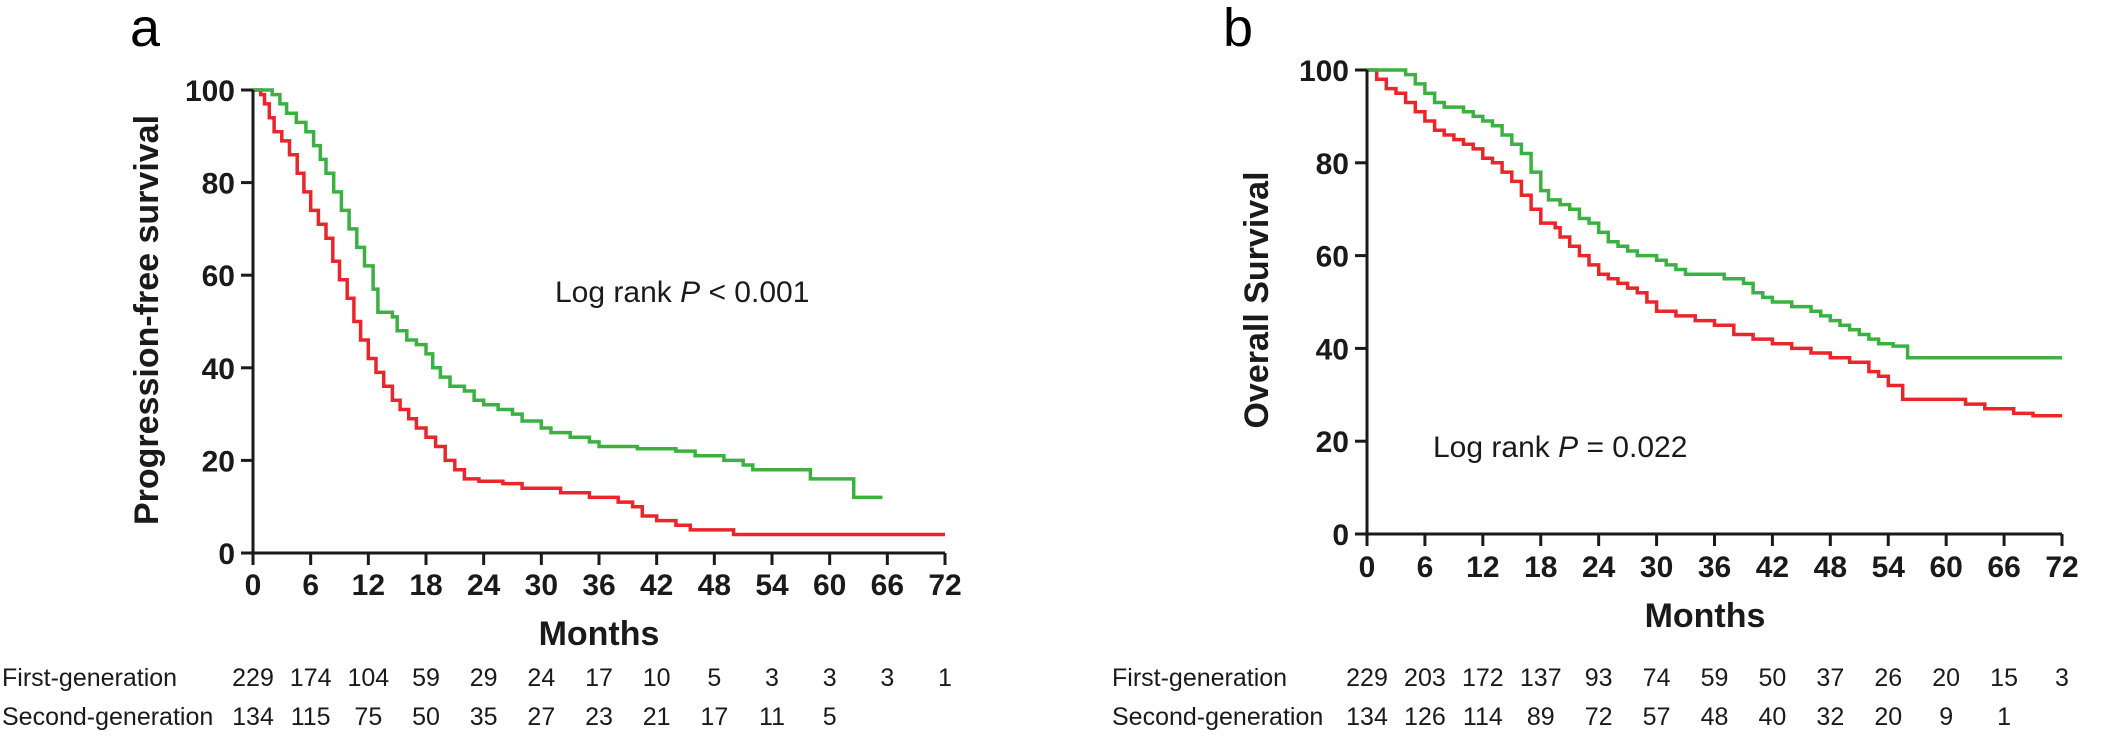 The width and height of the screenshot is (2128, 739). Describe the element at coordinates (2003, 567) in the screenshot. I see `panel-b-x-tick-label: 66` at that location.